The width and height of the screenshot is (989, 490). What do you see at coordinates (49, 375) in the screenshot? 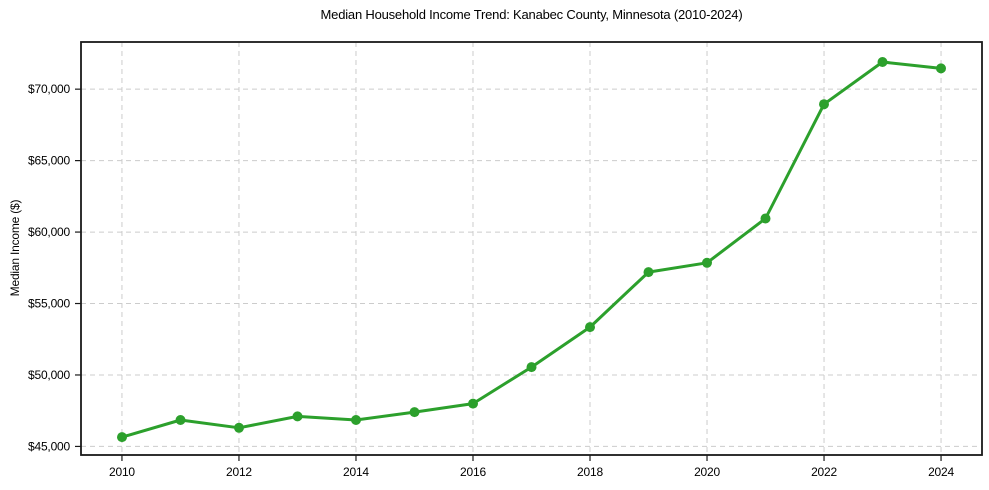
I see `y-tick-label: $50,000` at bounding box center [49, 375].